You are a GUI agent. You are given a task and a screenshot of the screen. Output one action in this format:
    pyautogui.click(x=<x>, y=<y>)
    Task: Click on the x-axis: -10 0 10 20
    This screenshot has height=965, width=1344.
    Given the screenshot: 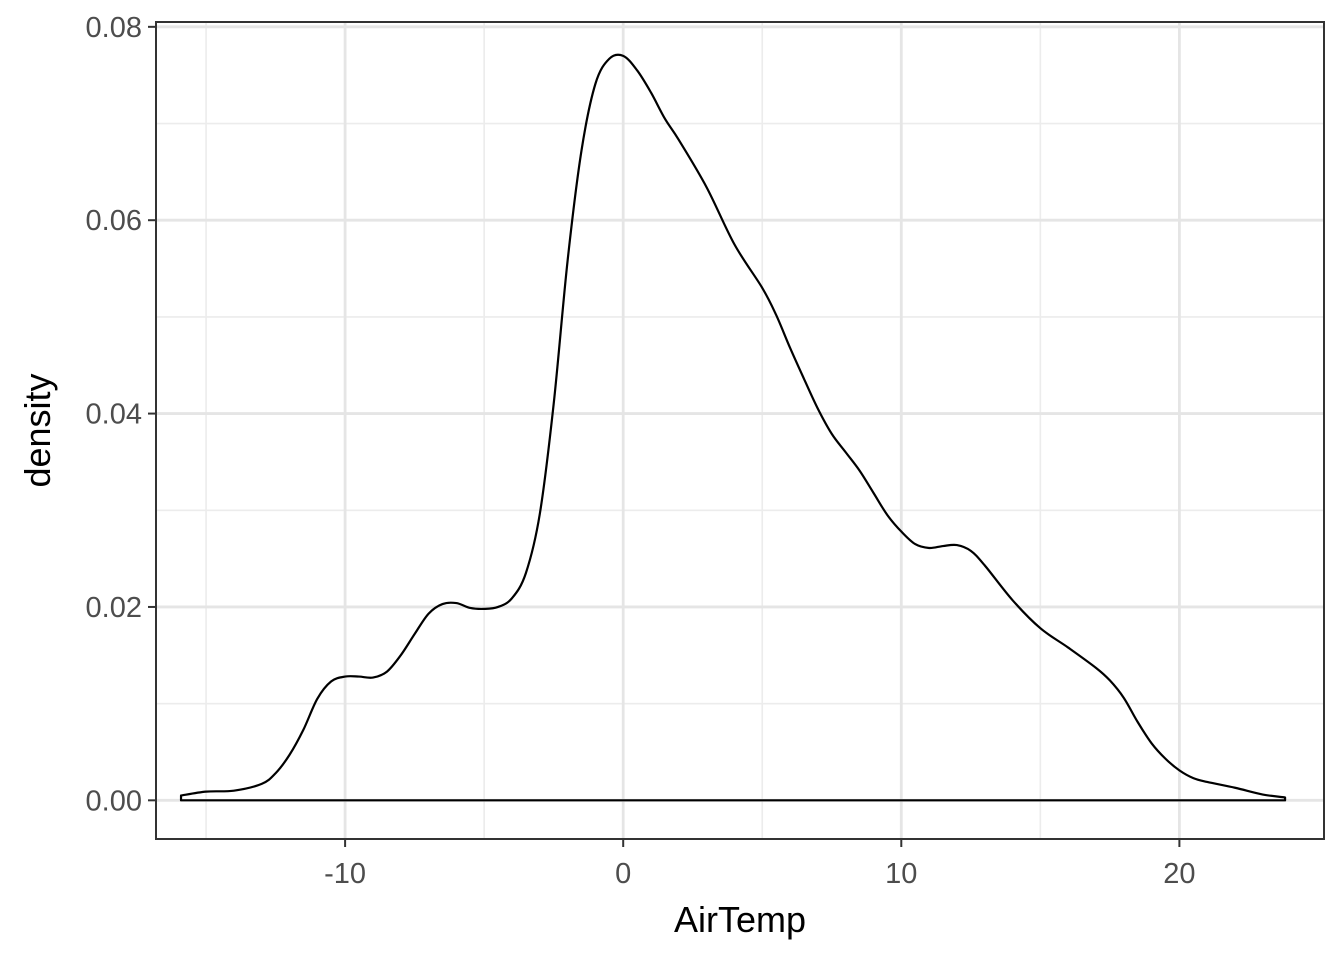 What is the action you would take?
    pyautogui.click(x=760, y=864)
    